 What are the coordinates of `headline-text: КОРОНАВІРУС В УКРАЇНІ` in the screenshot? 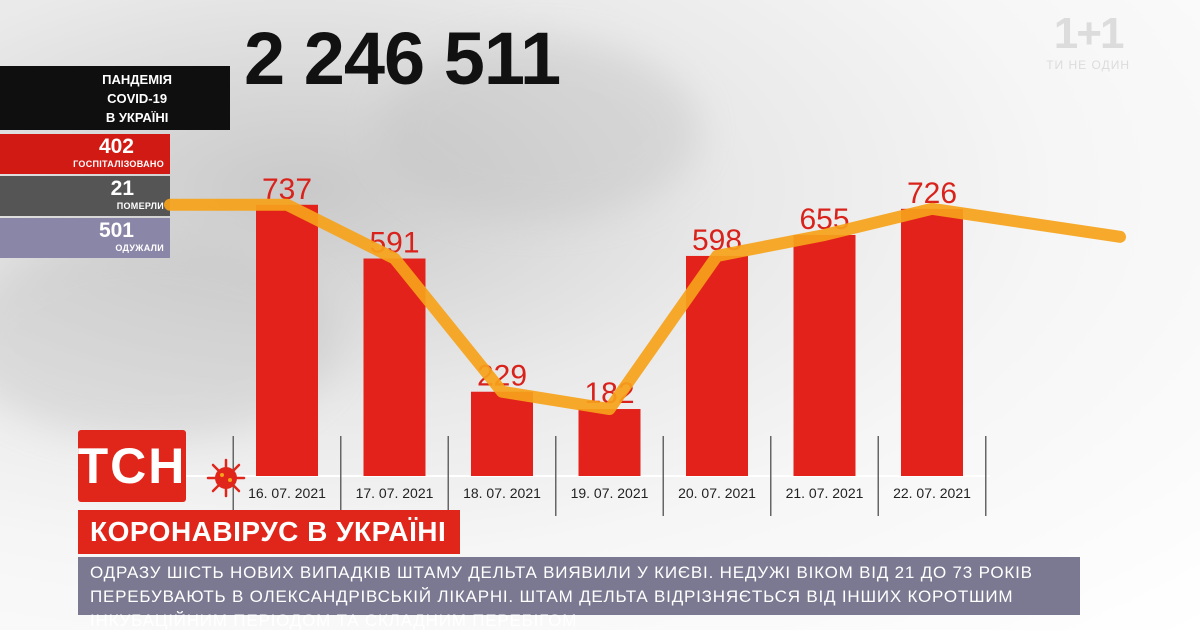 It's located at (268, 531).